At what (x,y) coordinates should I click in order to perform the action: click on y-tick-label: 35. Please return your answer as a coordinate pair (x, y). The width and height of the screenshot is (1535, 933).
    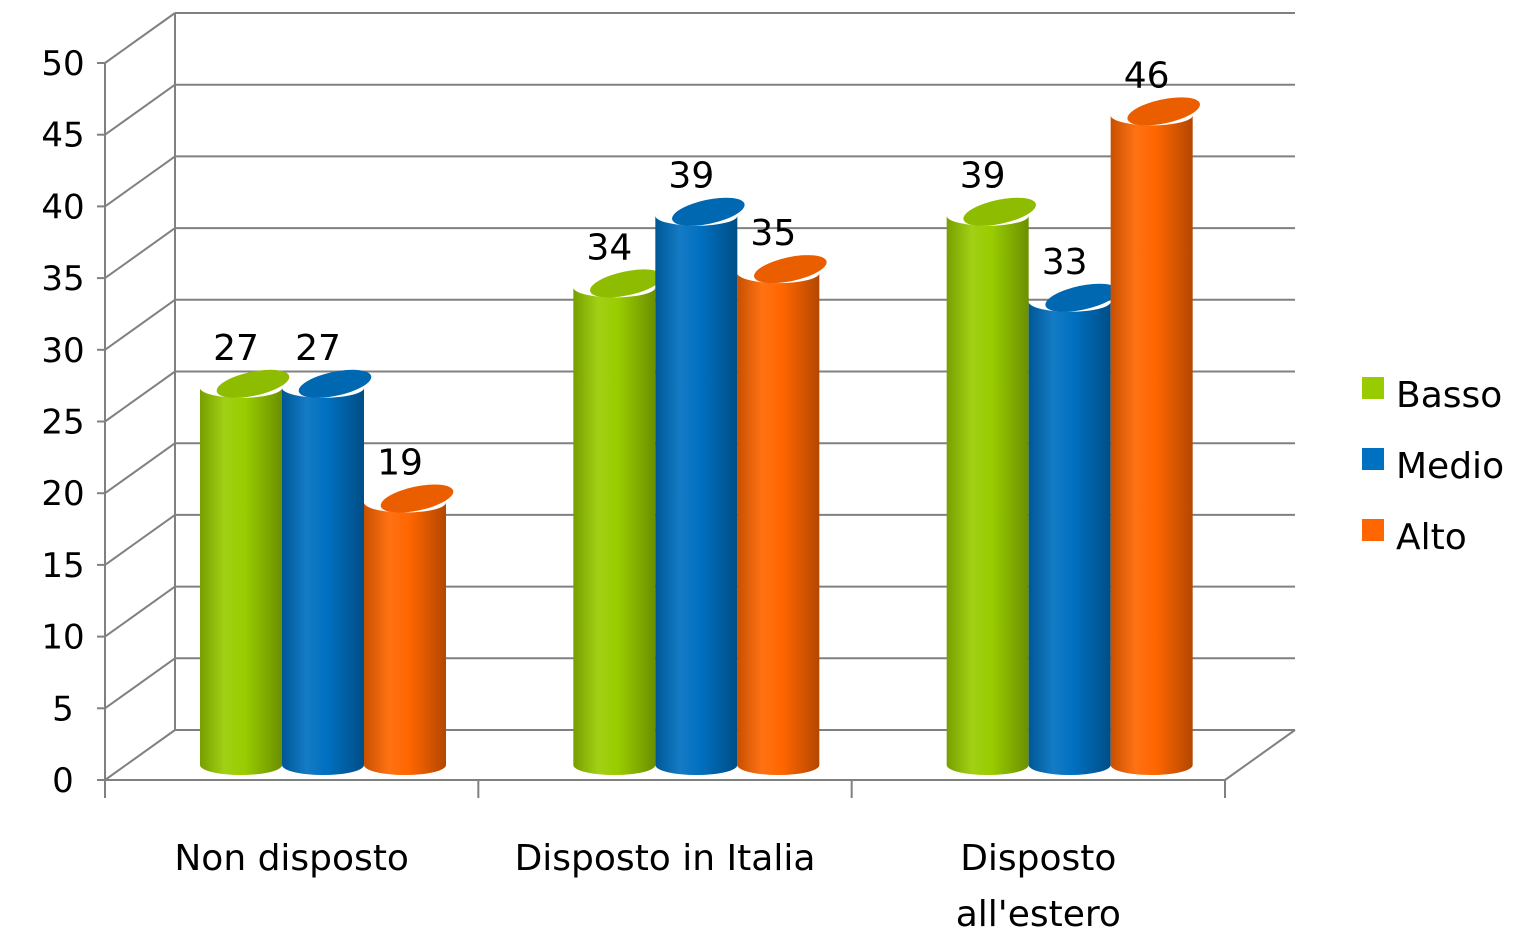
    Looking at the image, I should click on (62, 279).